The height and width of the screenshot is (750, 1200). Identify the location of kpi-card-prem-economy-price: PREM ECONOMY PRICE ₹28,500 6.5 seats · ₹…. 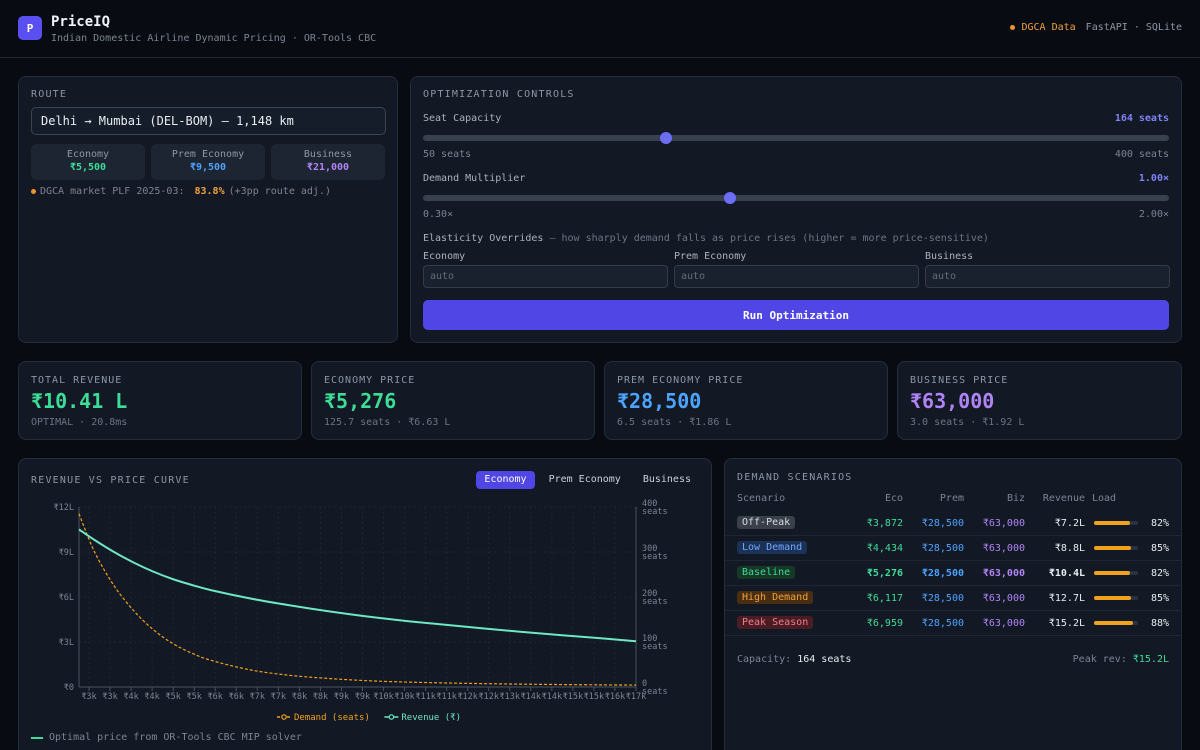
(746, 400).